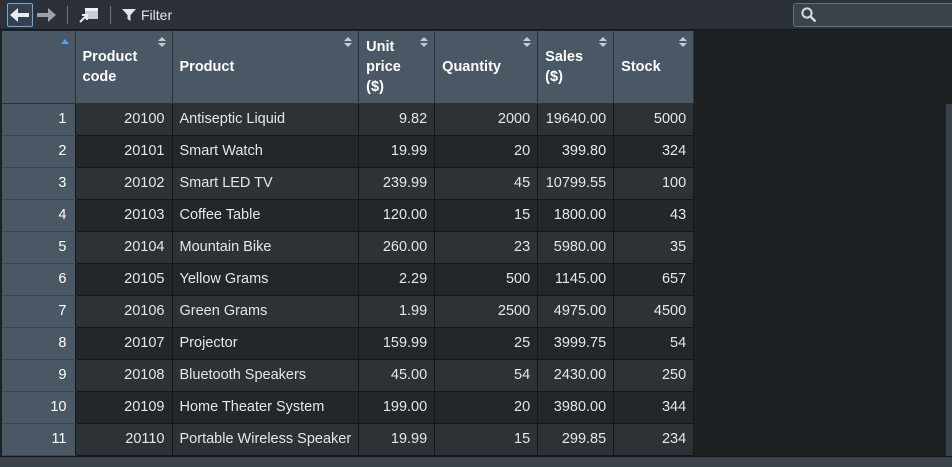 The width and height of the screenshot is (952, 467). I want to click on cell-unit-price: 239.99, so click(397, 183).